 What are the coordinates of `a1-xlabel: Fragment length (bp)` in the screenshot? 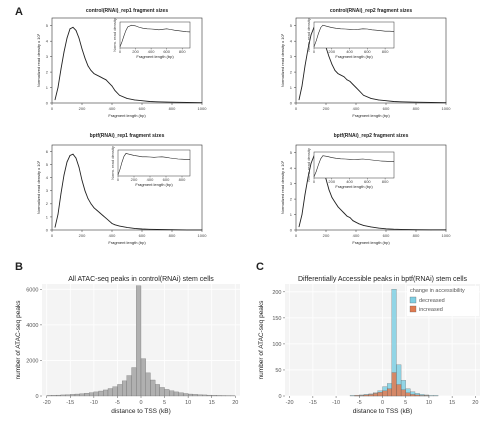 It's located at (127, 115).